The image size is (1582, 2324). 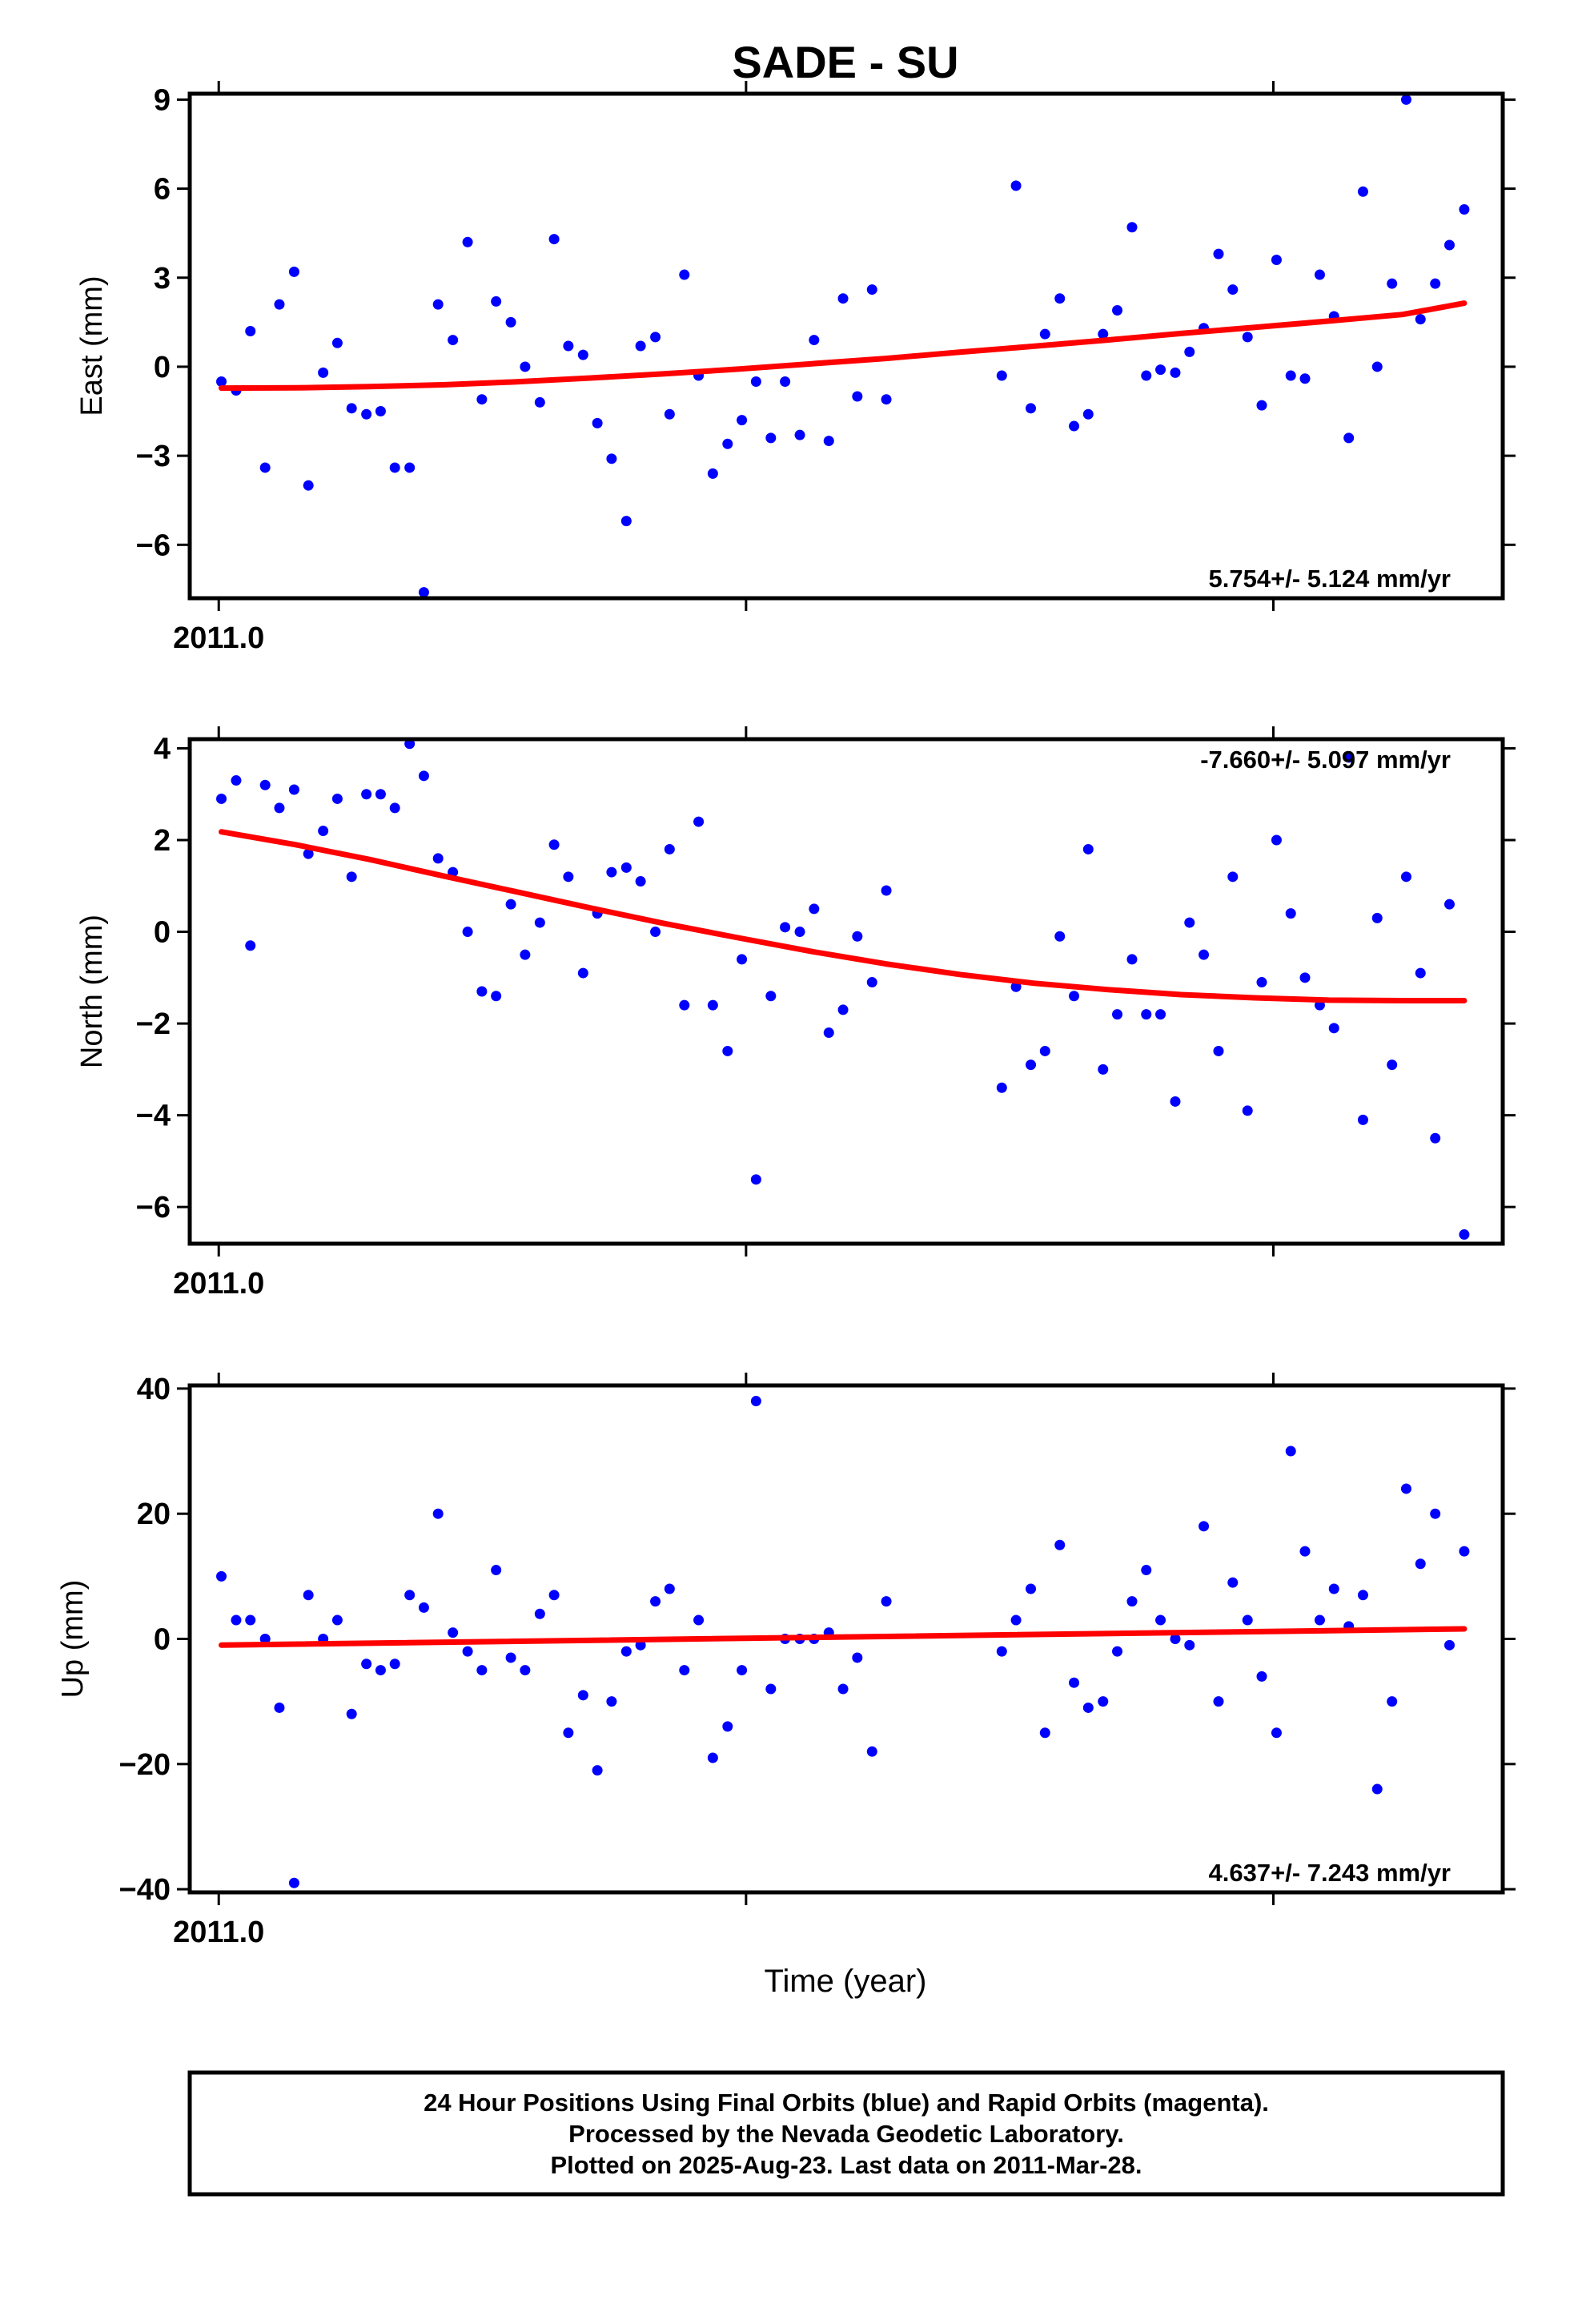 I want to click on up-rate-label: 4.637+/- 7.243 mm/yr, so click(x=1330, y=1873).